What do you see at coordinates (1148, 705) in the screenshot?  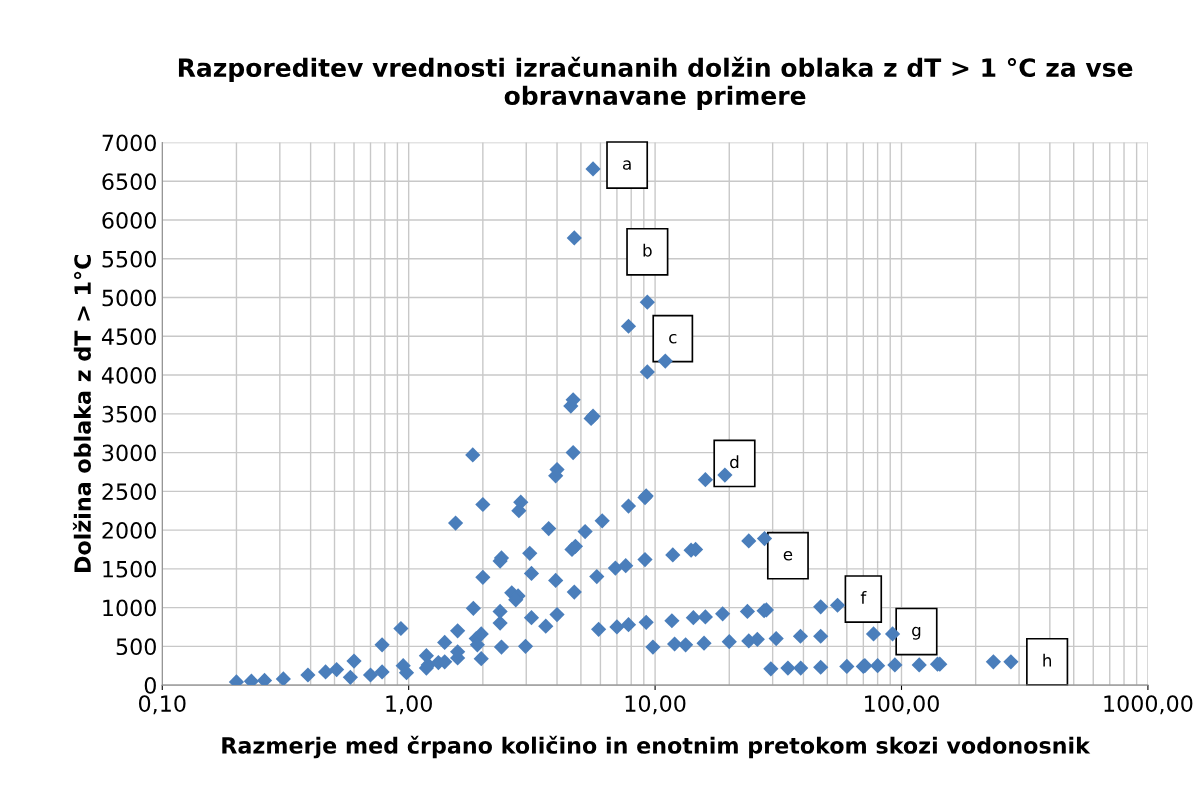 I see `x-tick-label: 1000,00` at bounding box center [1148, 705].